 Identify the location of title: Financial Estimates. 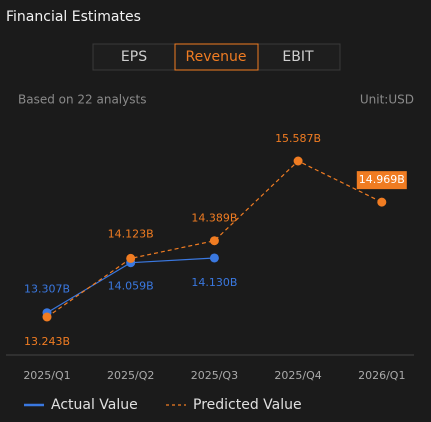
(73, 17).